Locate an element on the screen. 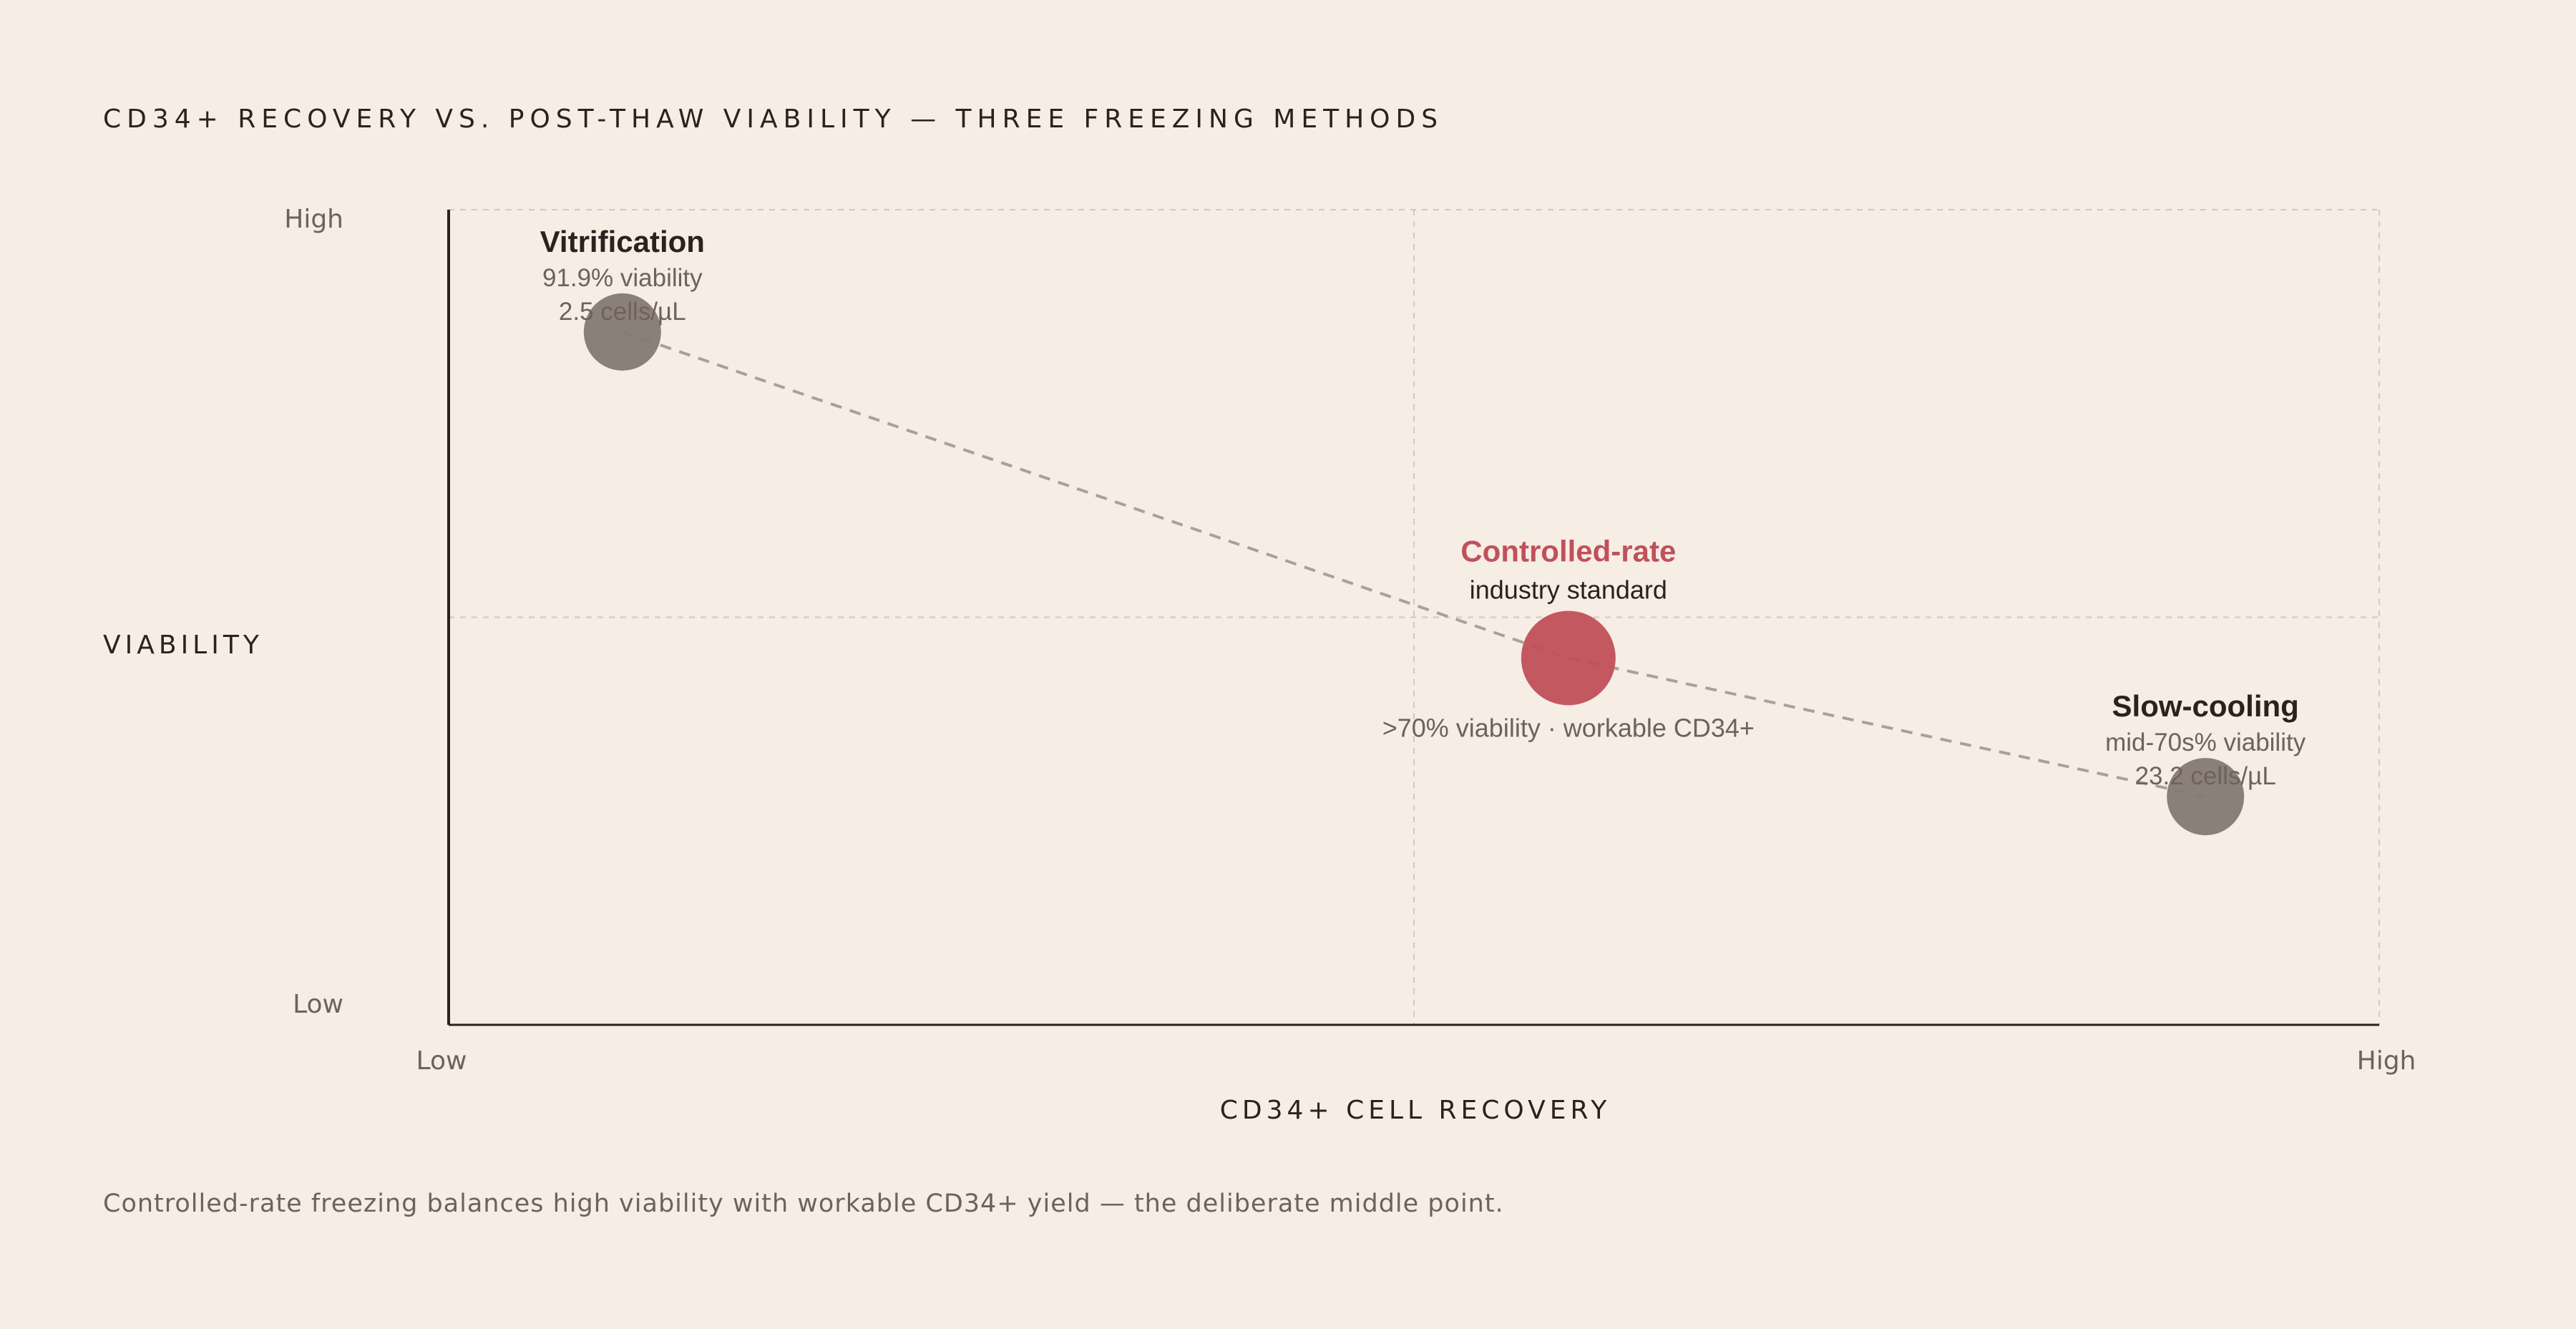 The image size is (2576, 1329). point-detail-vitrification: 91.9% viability is located at coordinates (622, 278).